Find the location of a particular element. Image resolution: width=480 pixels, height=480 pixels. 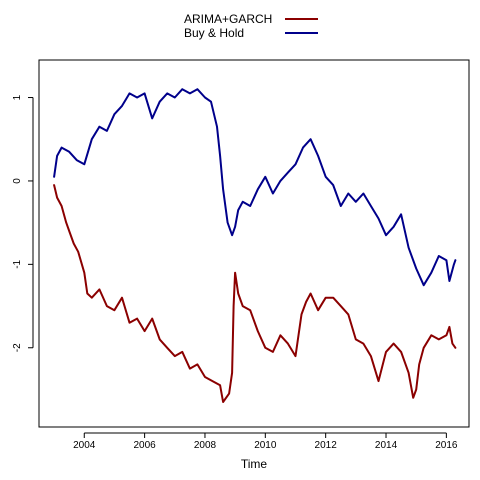

x-tick-label: 2004 is located at coordinates (84, 445).